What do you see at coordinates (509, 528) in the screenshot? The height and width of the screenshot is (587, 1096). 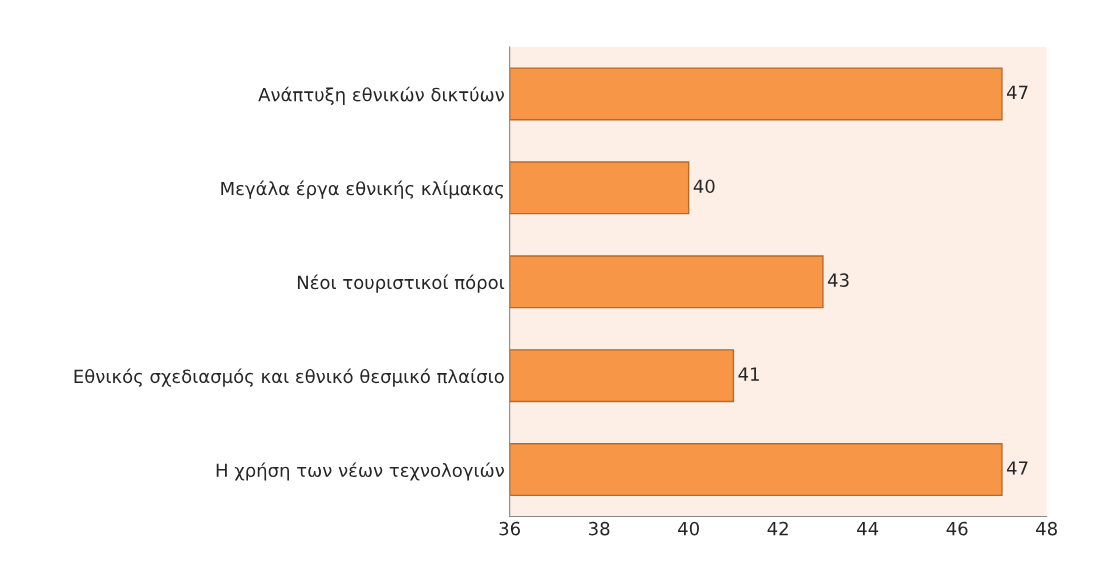 I see `x-tick-label: 36` at bounding box center [509, 528].